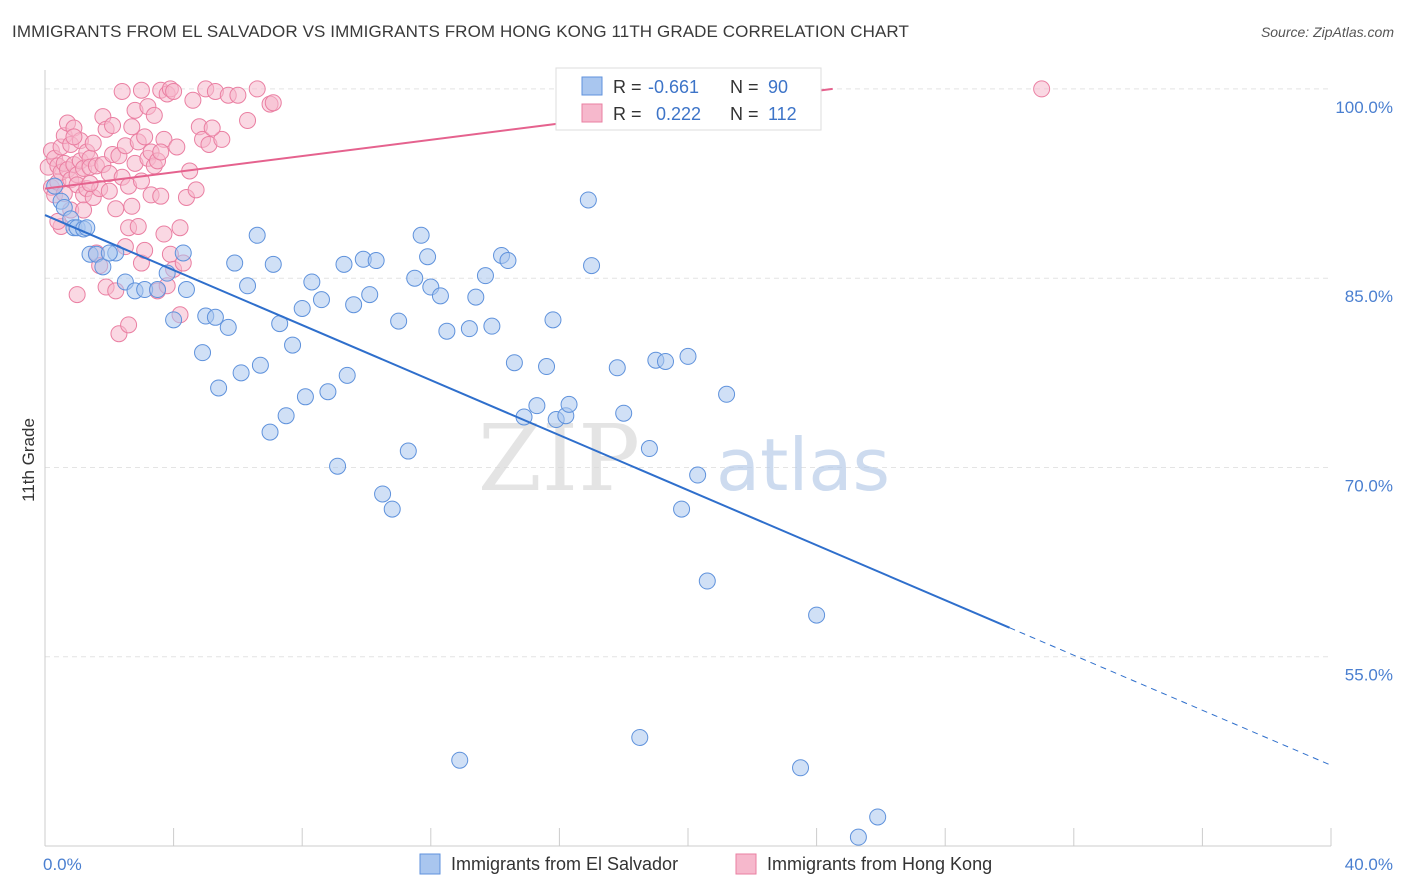 This screenshot has width=1406, height=892. Describe the element at coordinates (28, 460) in the screenshot. I see `y-axis-label: 11th Grade` at that location.